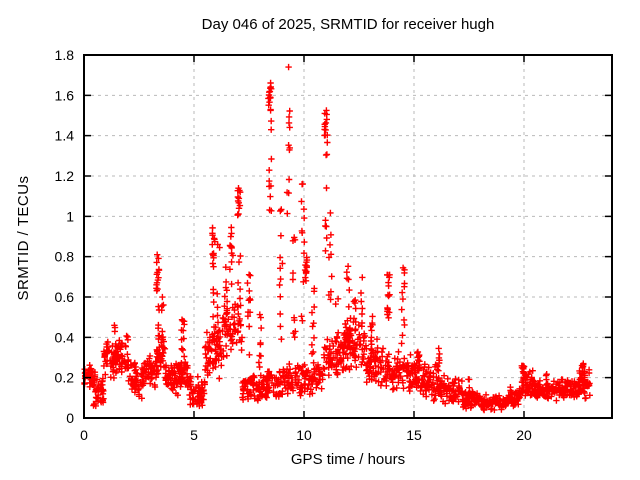 Image resolution: width=640 pixels, height=480 pixels. I want to click on svg-text: 0.2, so click(65, 378).